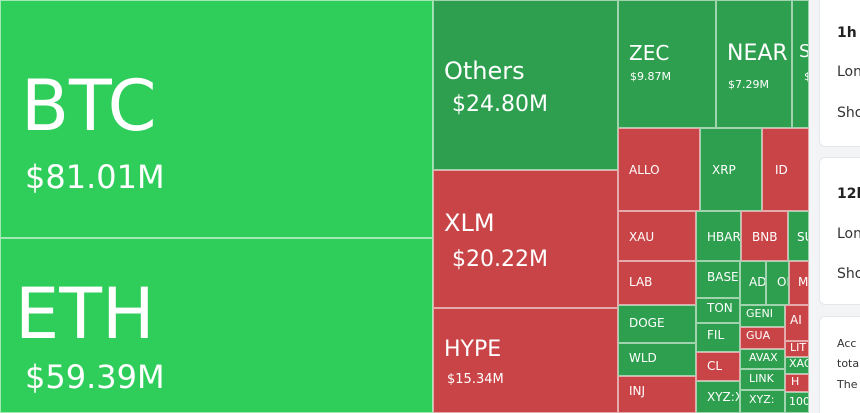 The height and width of the screenshot is (413, 860). Describe the element at coordinates (644, 170) in the screenshot. I see `tile-symbol: ALLO` at that location.